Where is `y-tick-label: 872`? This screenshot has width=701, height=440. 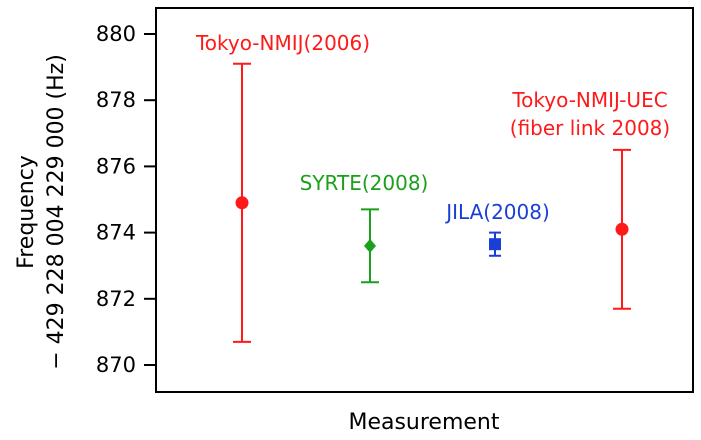 y-tick-label: 872 is located at coordinates (116, 299).